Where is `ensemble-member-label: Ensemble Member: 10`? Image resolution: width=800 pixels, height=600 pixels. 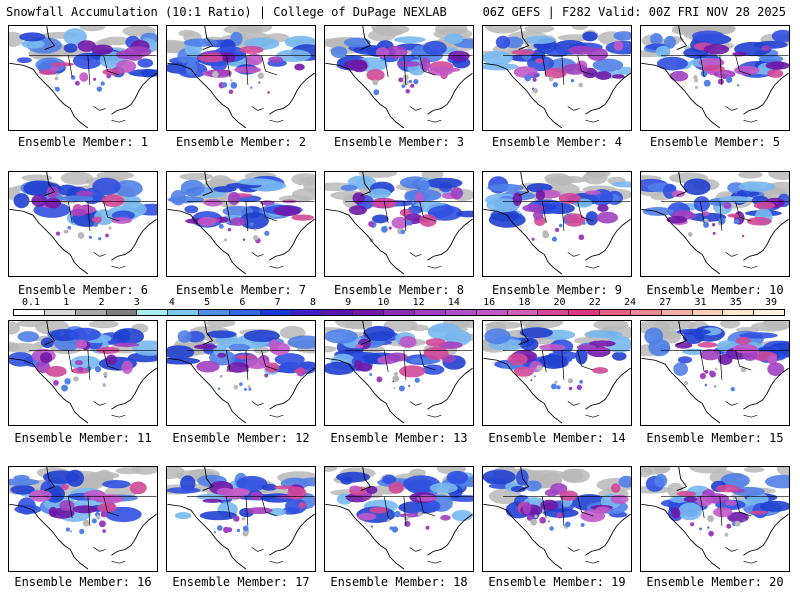 ensemble-member-label: Ensemble Member: 10 is located at coordinates (715, 290).